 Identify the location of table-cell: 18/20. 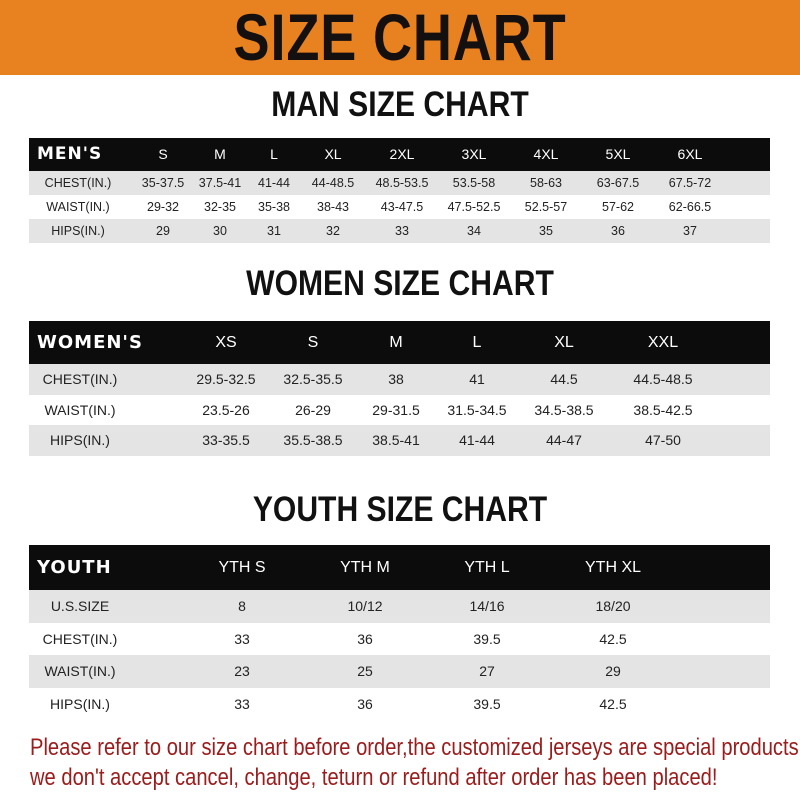
(613, 606).